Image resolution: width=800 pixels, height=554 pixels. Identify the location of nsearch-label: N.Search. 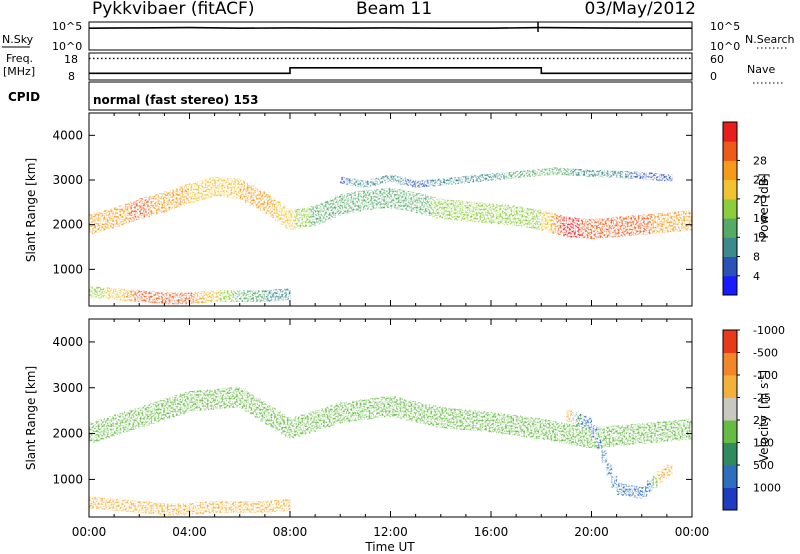
(770, 39).